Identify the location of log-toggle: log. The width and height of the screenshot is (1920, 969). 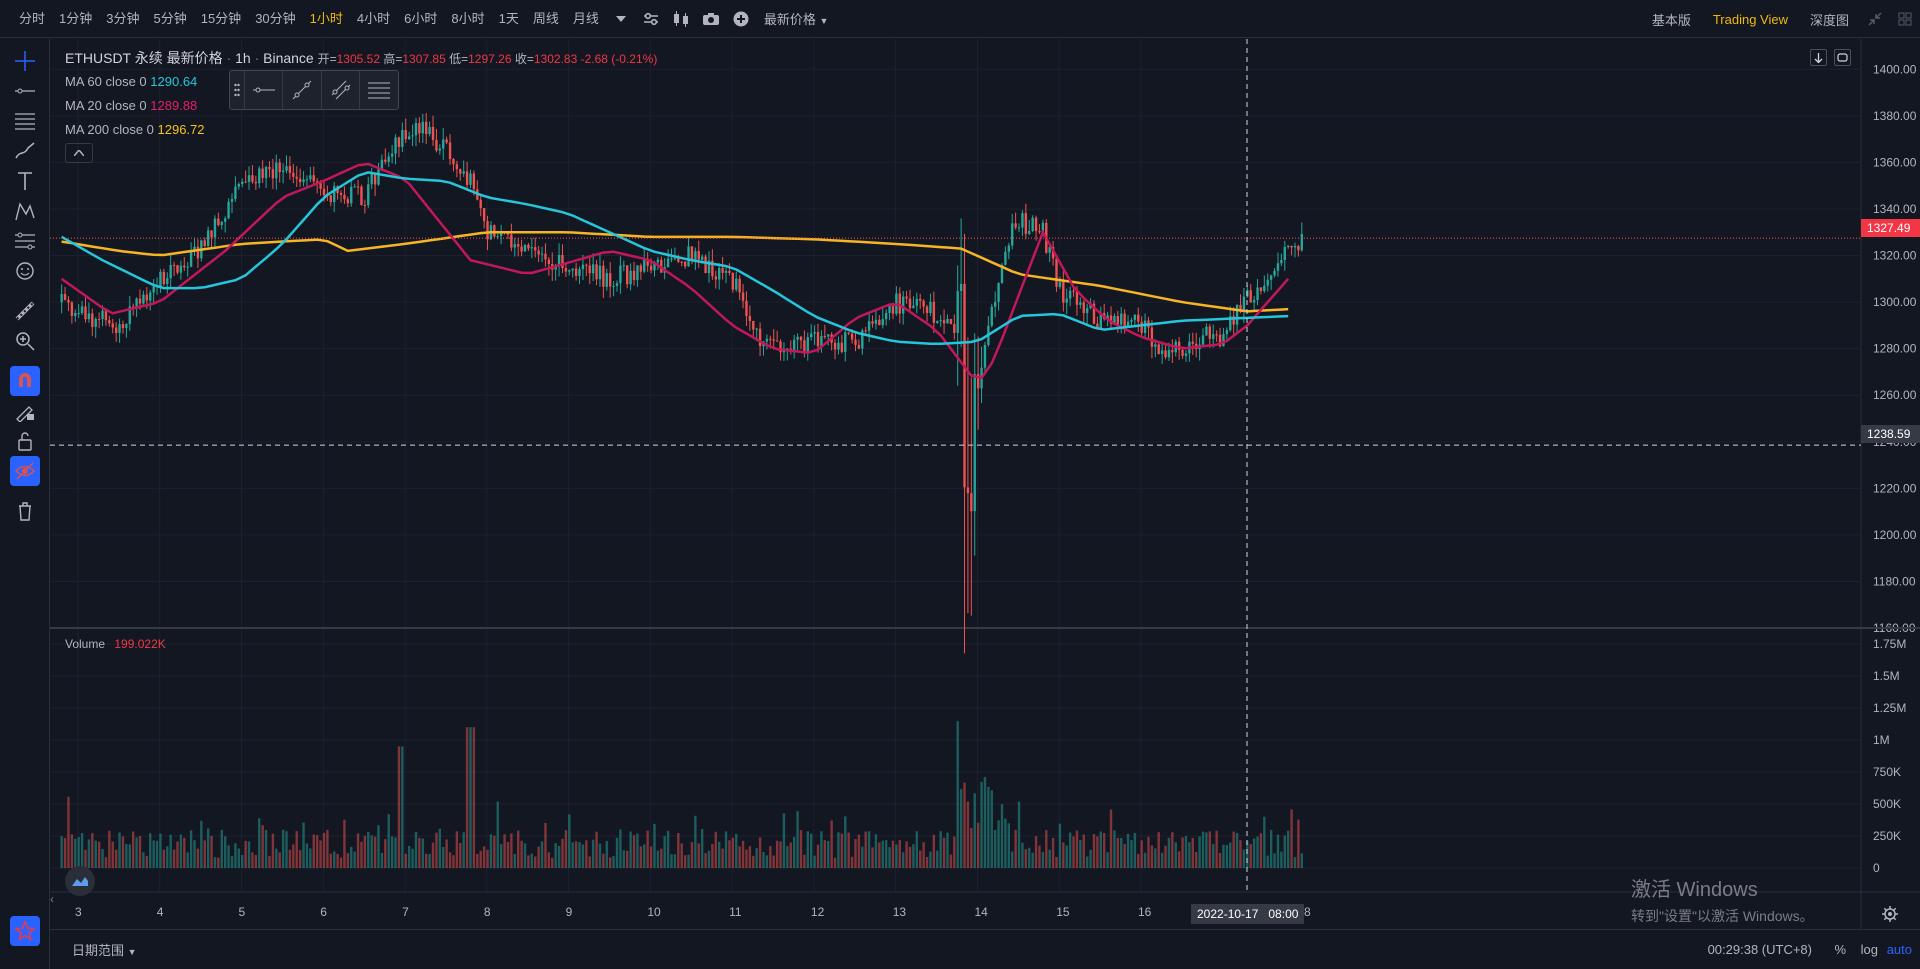
(1869, 949).